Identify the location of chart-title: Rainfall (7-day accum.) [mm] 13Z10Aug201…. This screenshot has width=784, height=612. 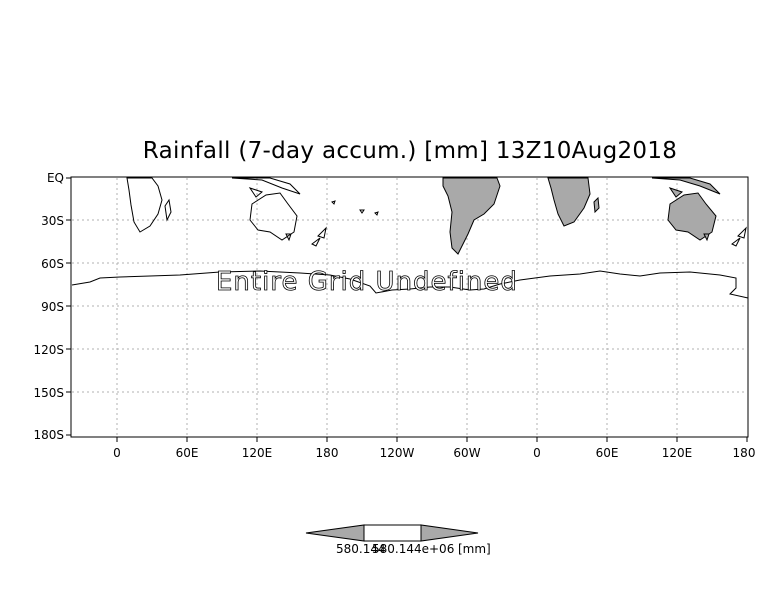
(410, 151).